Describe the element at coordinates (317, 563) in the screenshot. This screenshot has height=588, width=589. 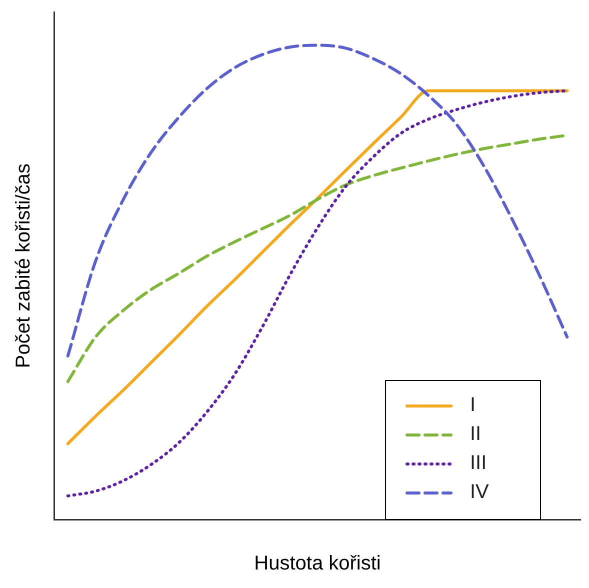
I see `x-axis-title: Hustota kořisti` at that location.